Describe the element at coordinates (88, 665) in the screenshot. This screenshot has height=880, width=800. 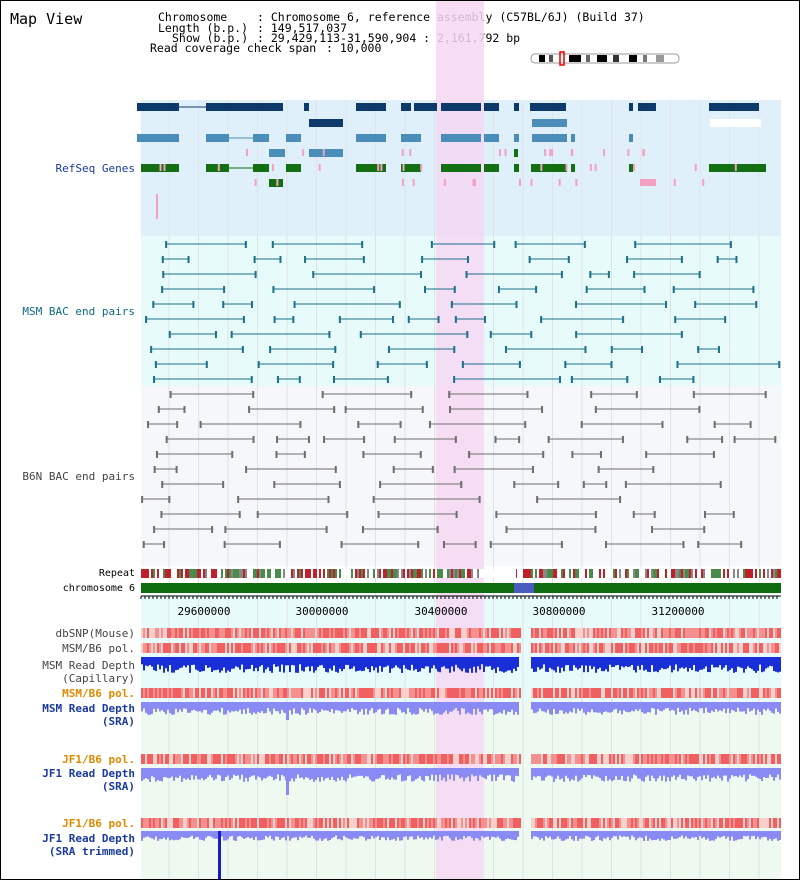
I see `msm-read-depth-capillary-label: MSM Read Depth` at that location.